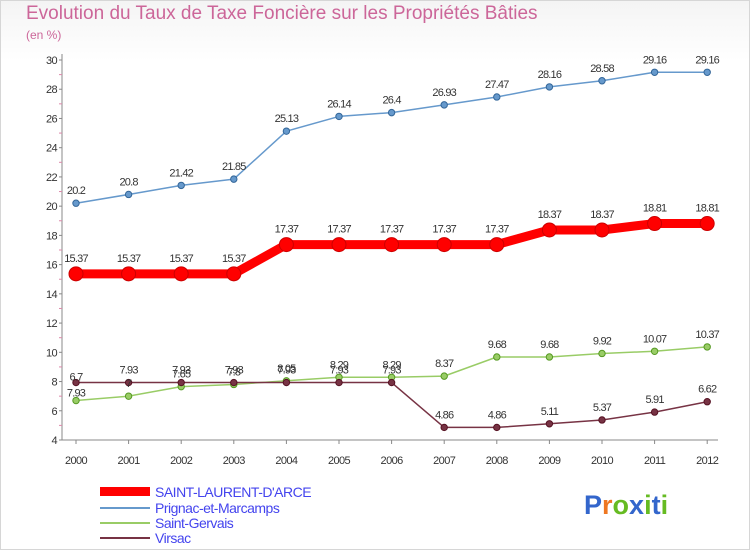 The width and height of the screenshot is (750, 550). Describe the element at coordinates (391, 101) in the screenshot. I see `data-label: 26.4` at that location.